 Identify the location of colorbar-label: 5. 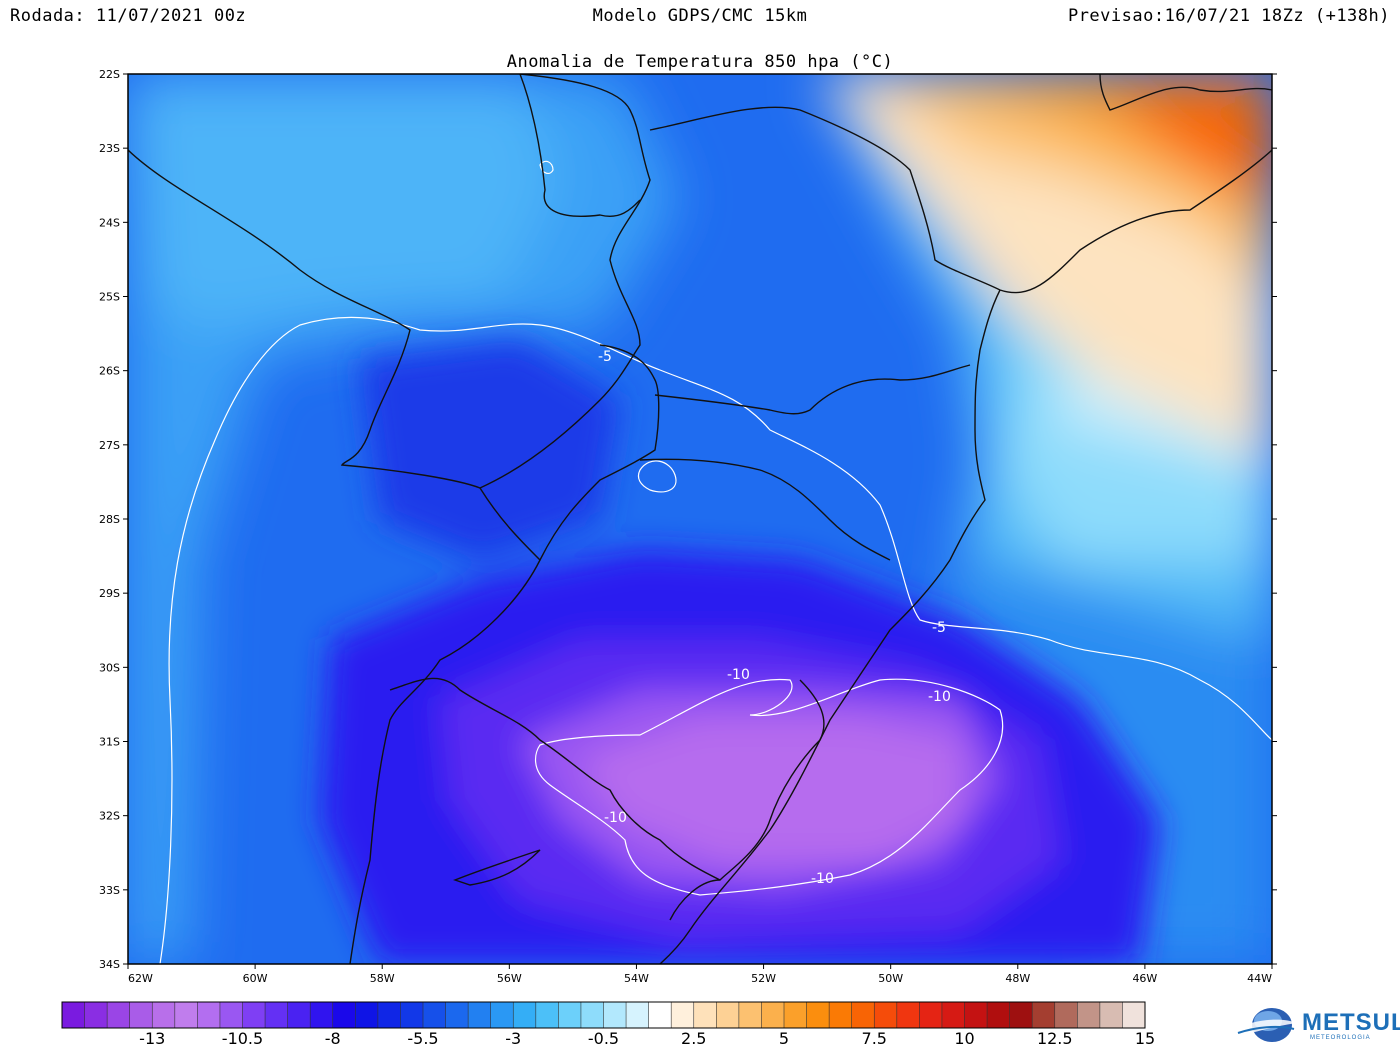
(784, 1038).